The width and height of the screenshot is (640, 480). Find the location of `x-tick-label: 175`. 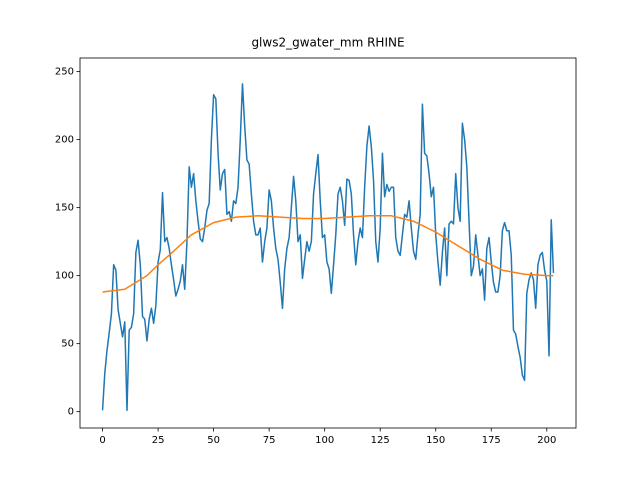

x-tick-label: 175 is located at coordinates (491, 440).